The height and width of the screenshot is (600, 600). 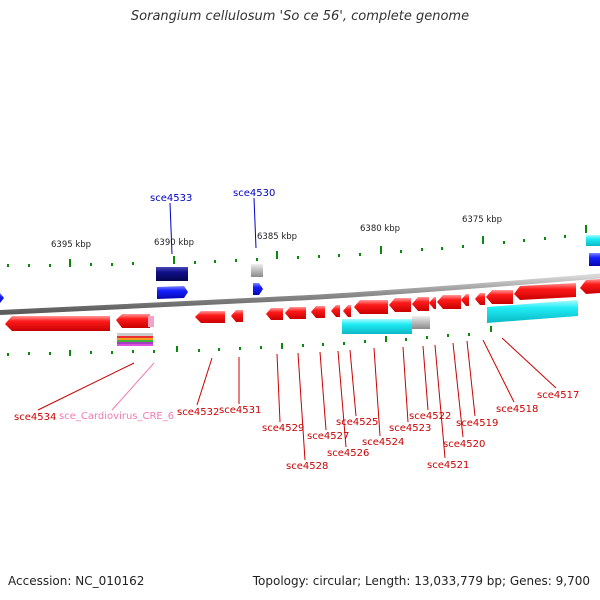 I want to click on leader-sce4521, so click(x=440, y=401).